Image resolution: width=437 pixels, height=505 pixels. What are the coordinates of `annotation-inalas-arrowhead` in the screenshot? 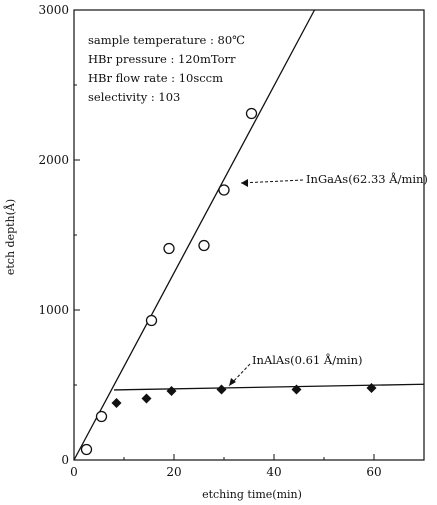 It's located at (232, 382).